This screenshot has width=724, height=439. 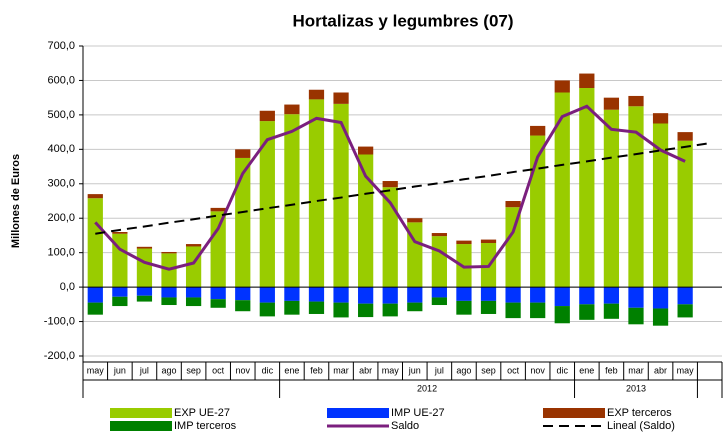 I want to click on legend-label: IMP UE-27, so click(x=418, y=413).